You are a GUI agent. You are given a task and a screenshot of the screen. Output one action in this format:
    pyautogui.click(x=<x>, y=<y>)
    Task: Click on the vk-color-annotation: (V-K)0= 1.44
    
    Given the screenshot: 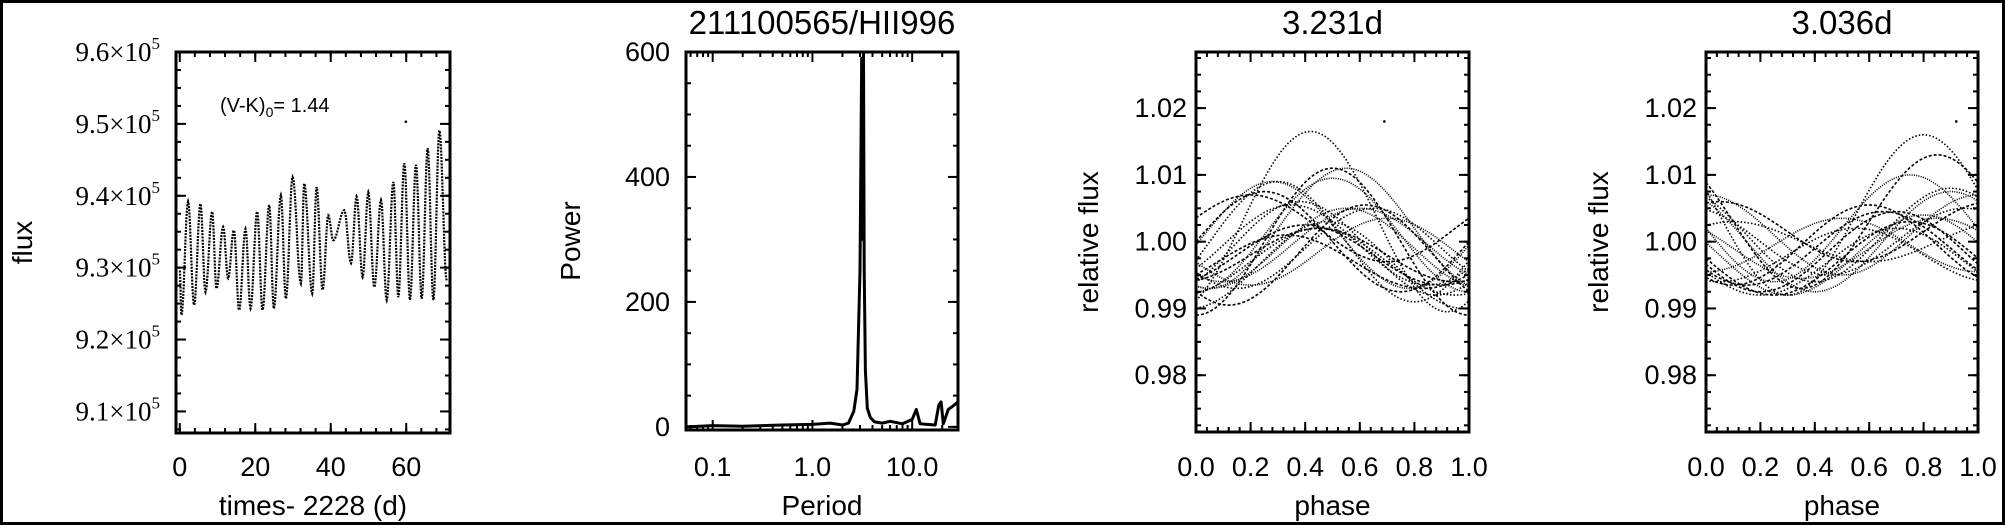 What is the action you would take?
    pyautogui.click(x=275, y=107)
    